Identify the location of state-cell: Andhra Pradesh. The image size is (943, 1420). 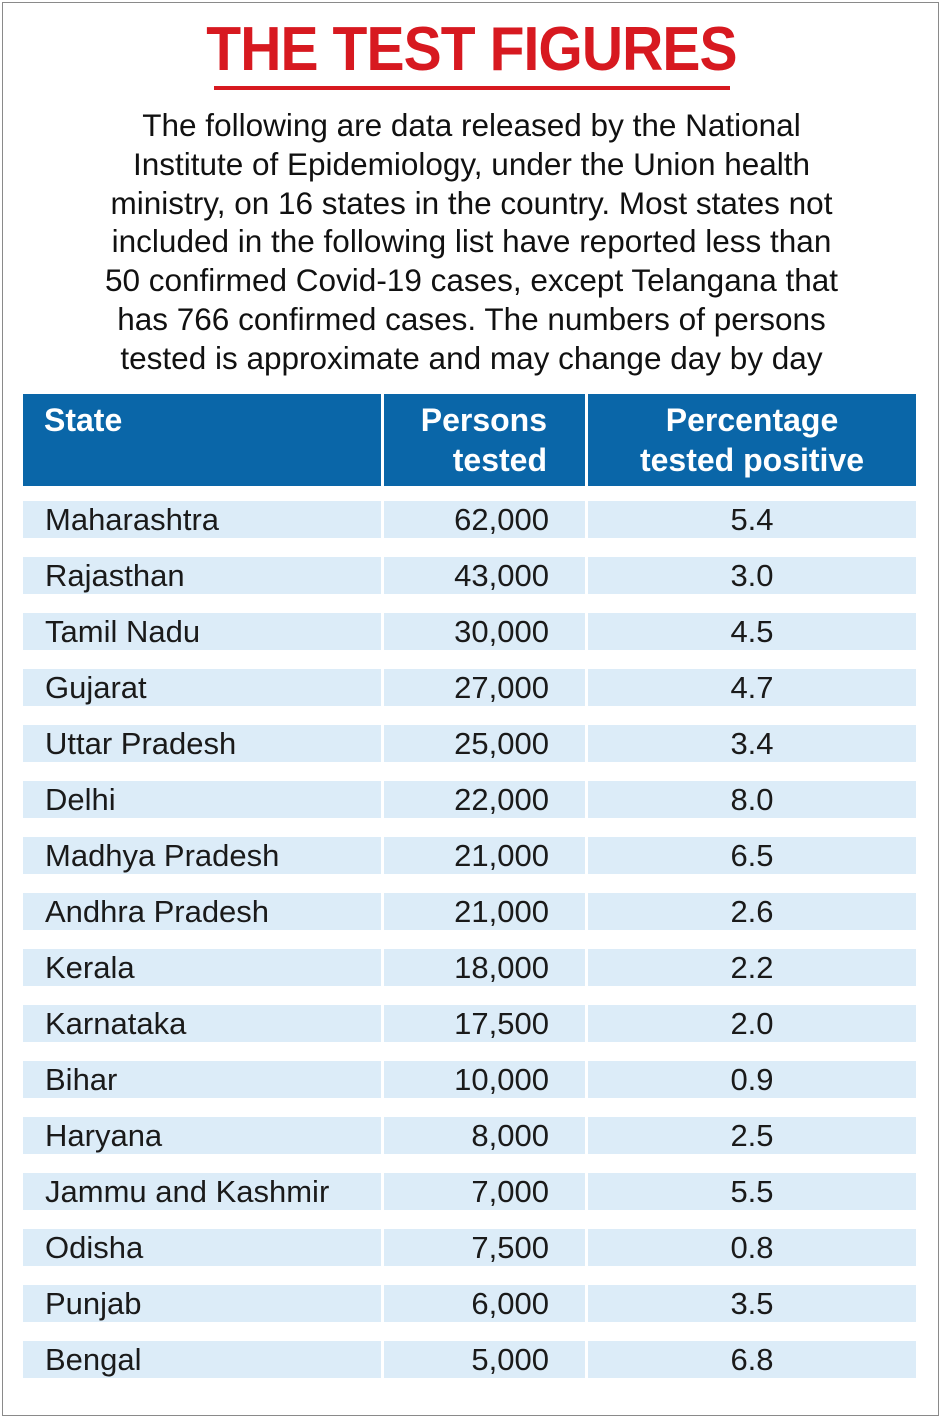
(203, 902).